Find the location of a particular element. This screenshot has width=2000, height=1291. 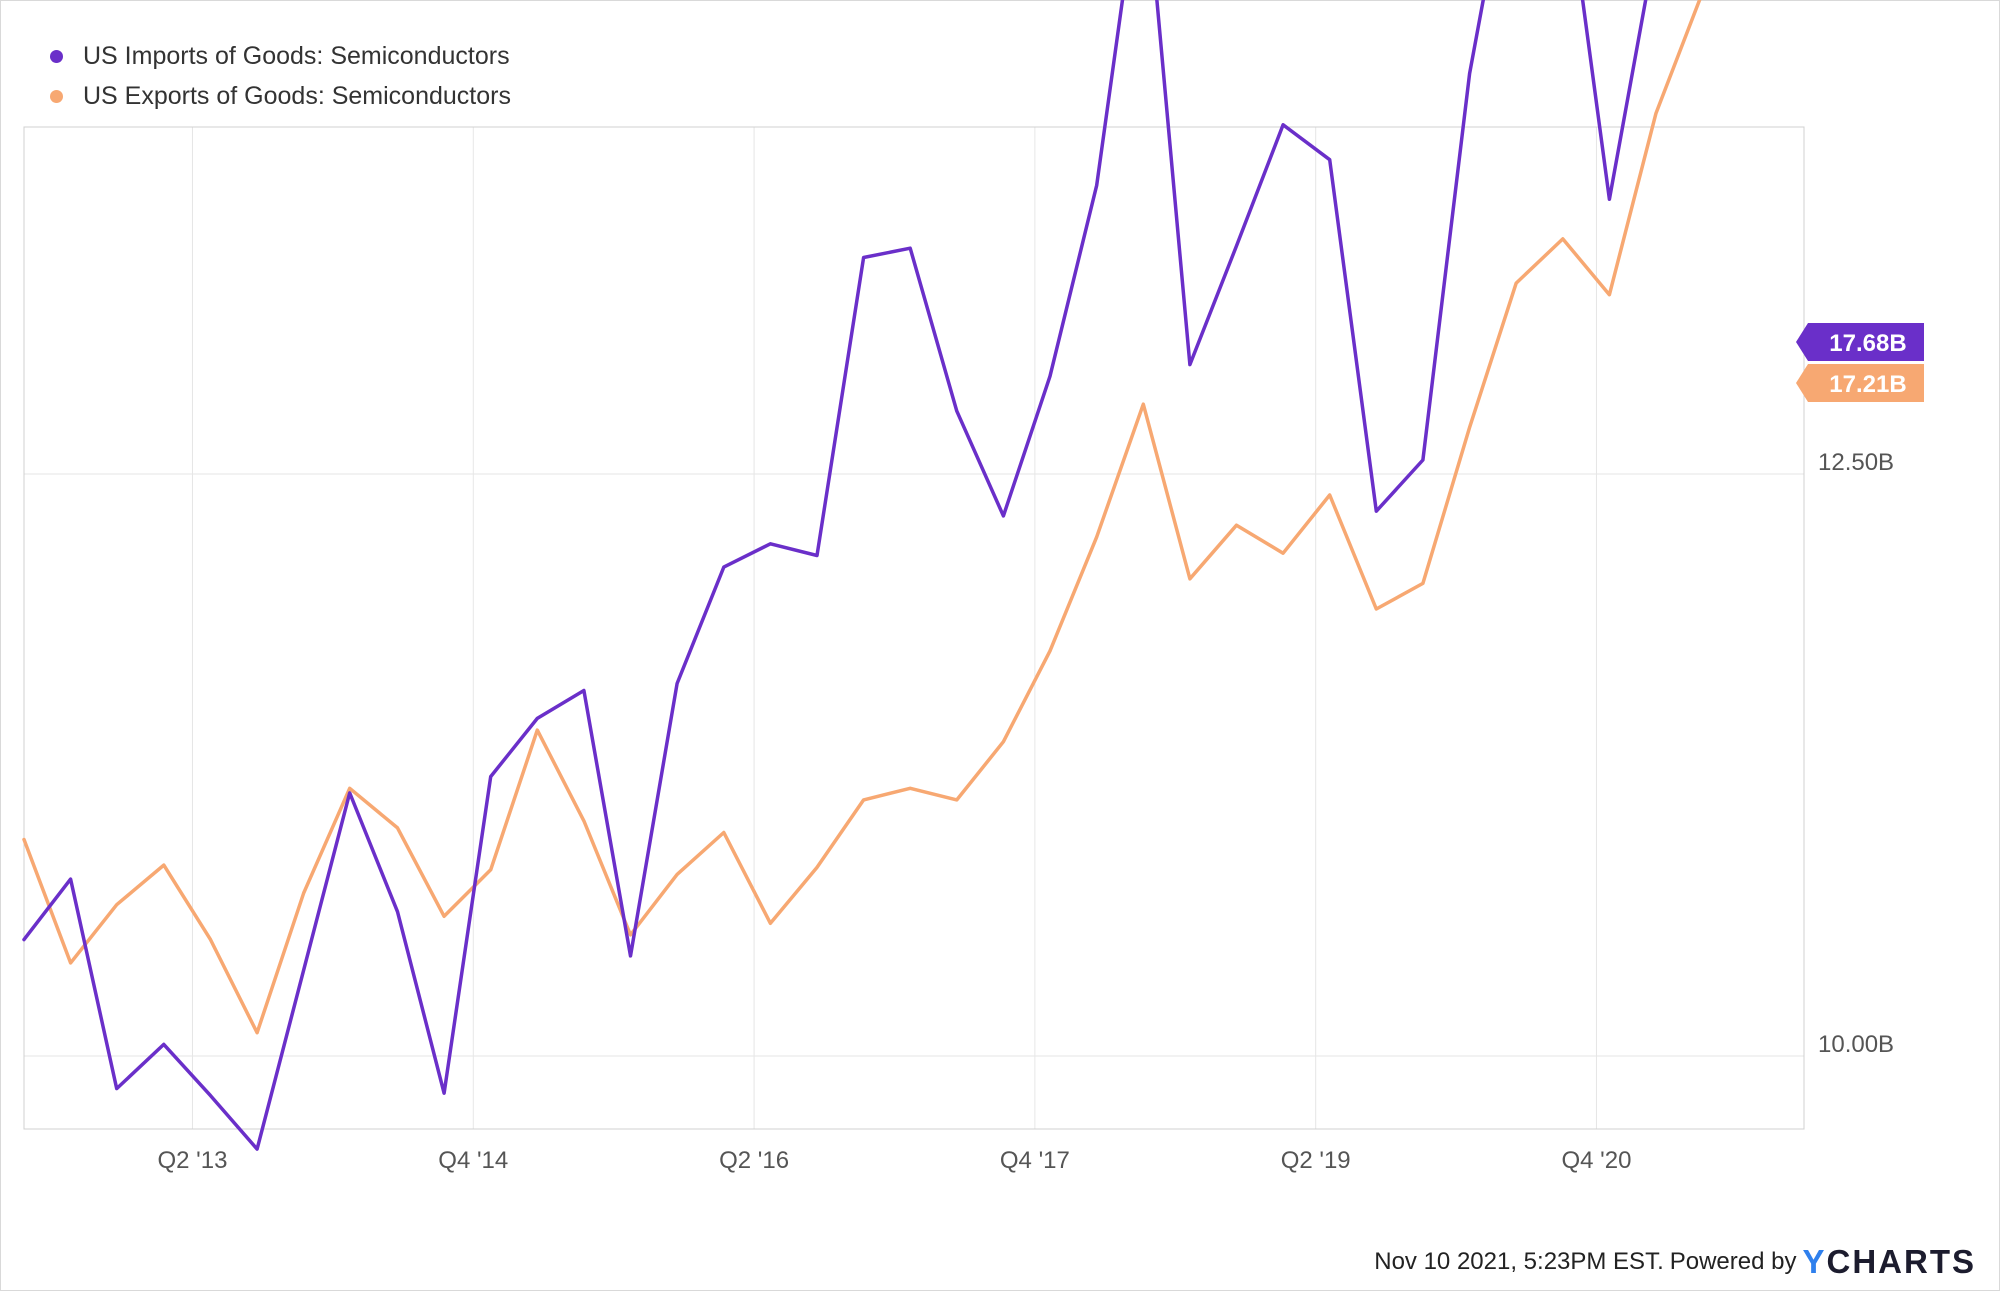

imports-legend-dot-icon is located at coordinates (56, 56).